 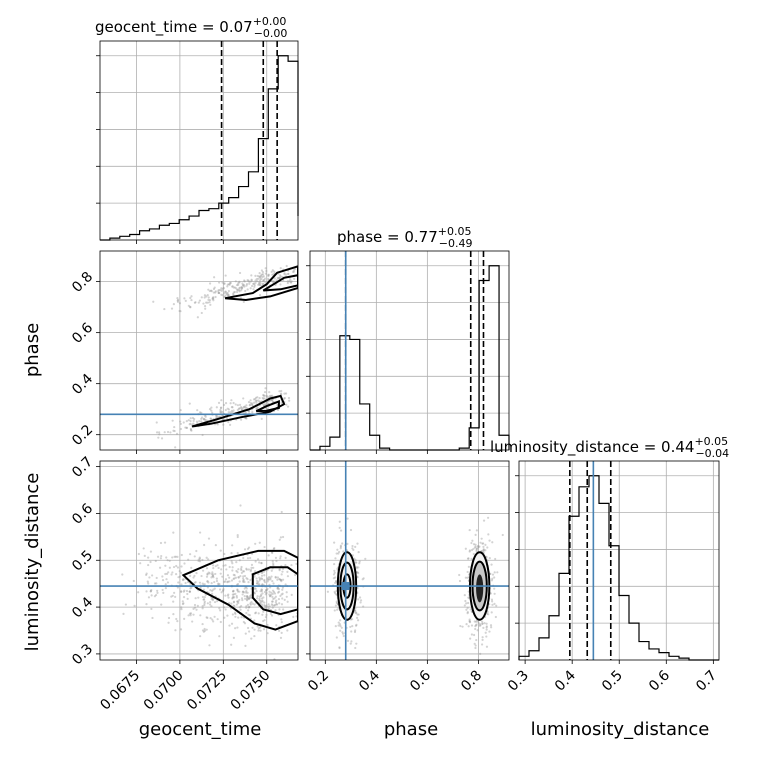 I want to click on histogram-phase, so click(x=410, y=358).